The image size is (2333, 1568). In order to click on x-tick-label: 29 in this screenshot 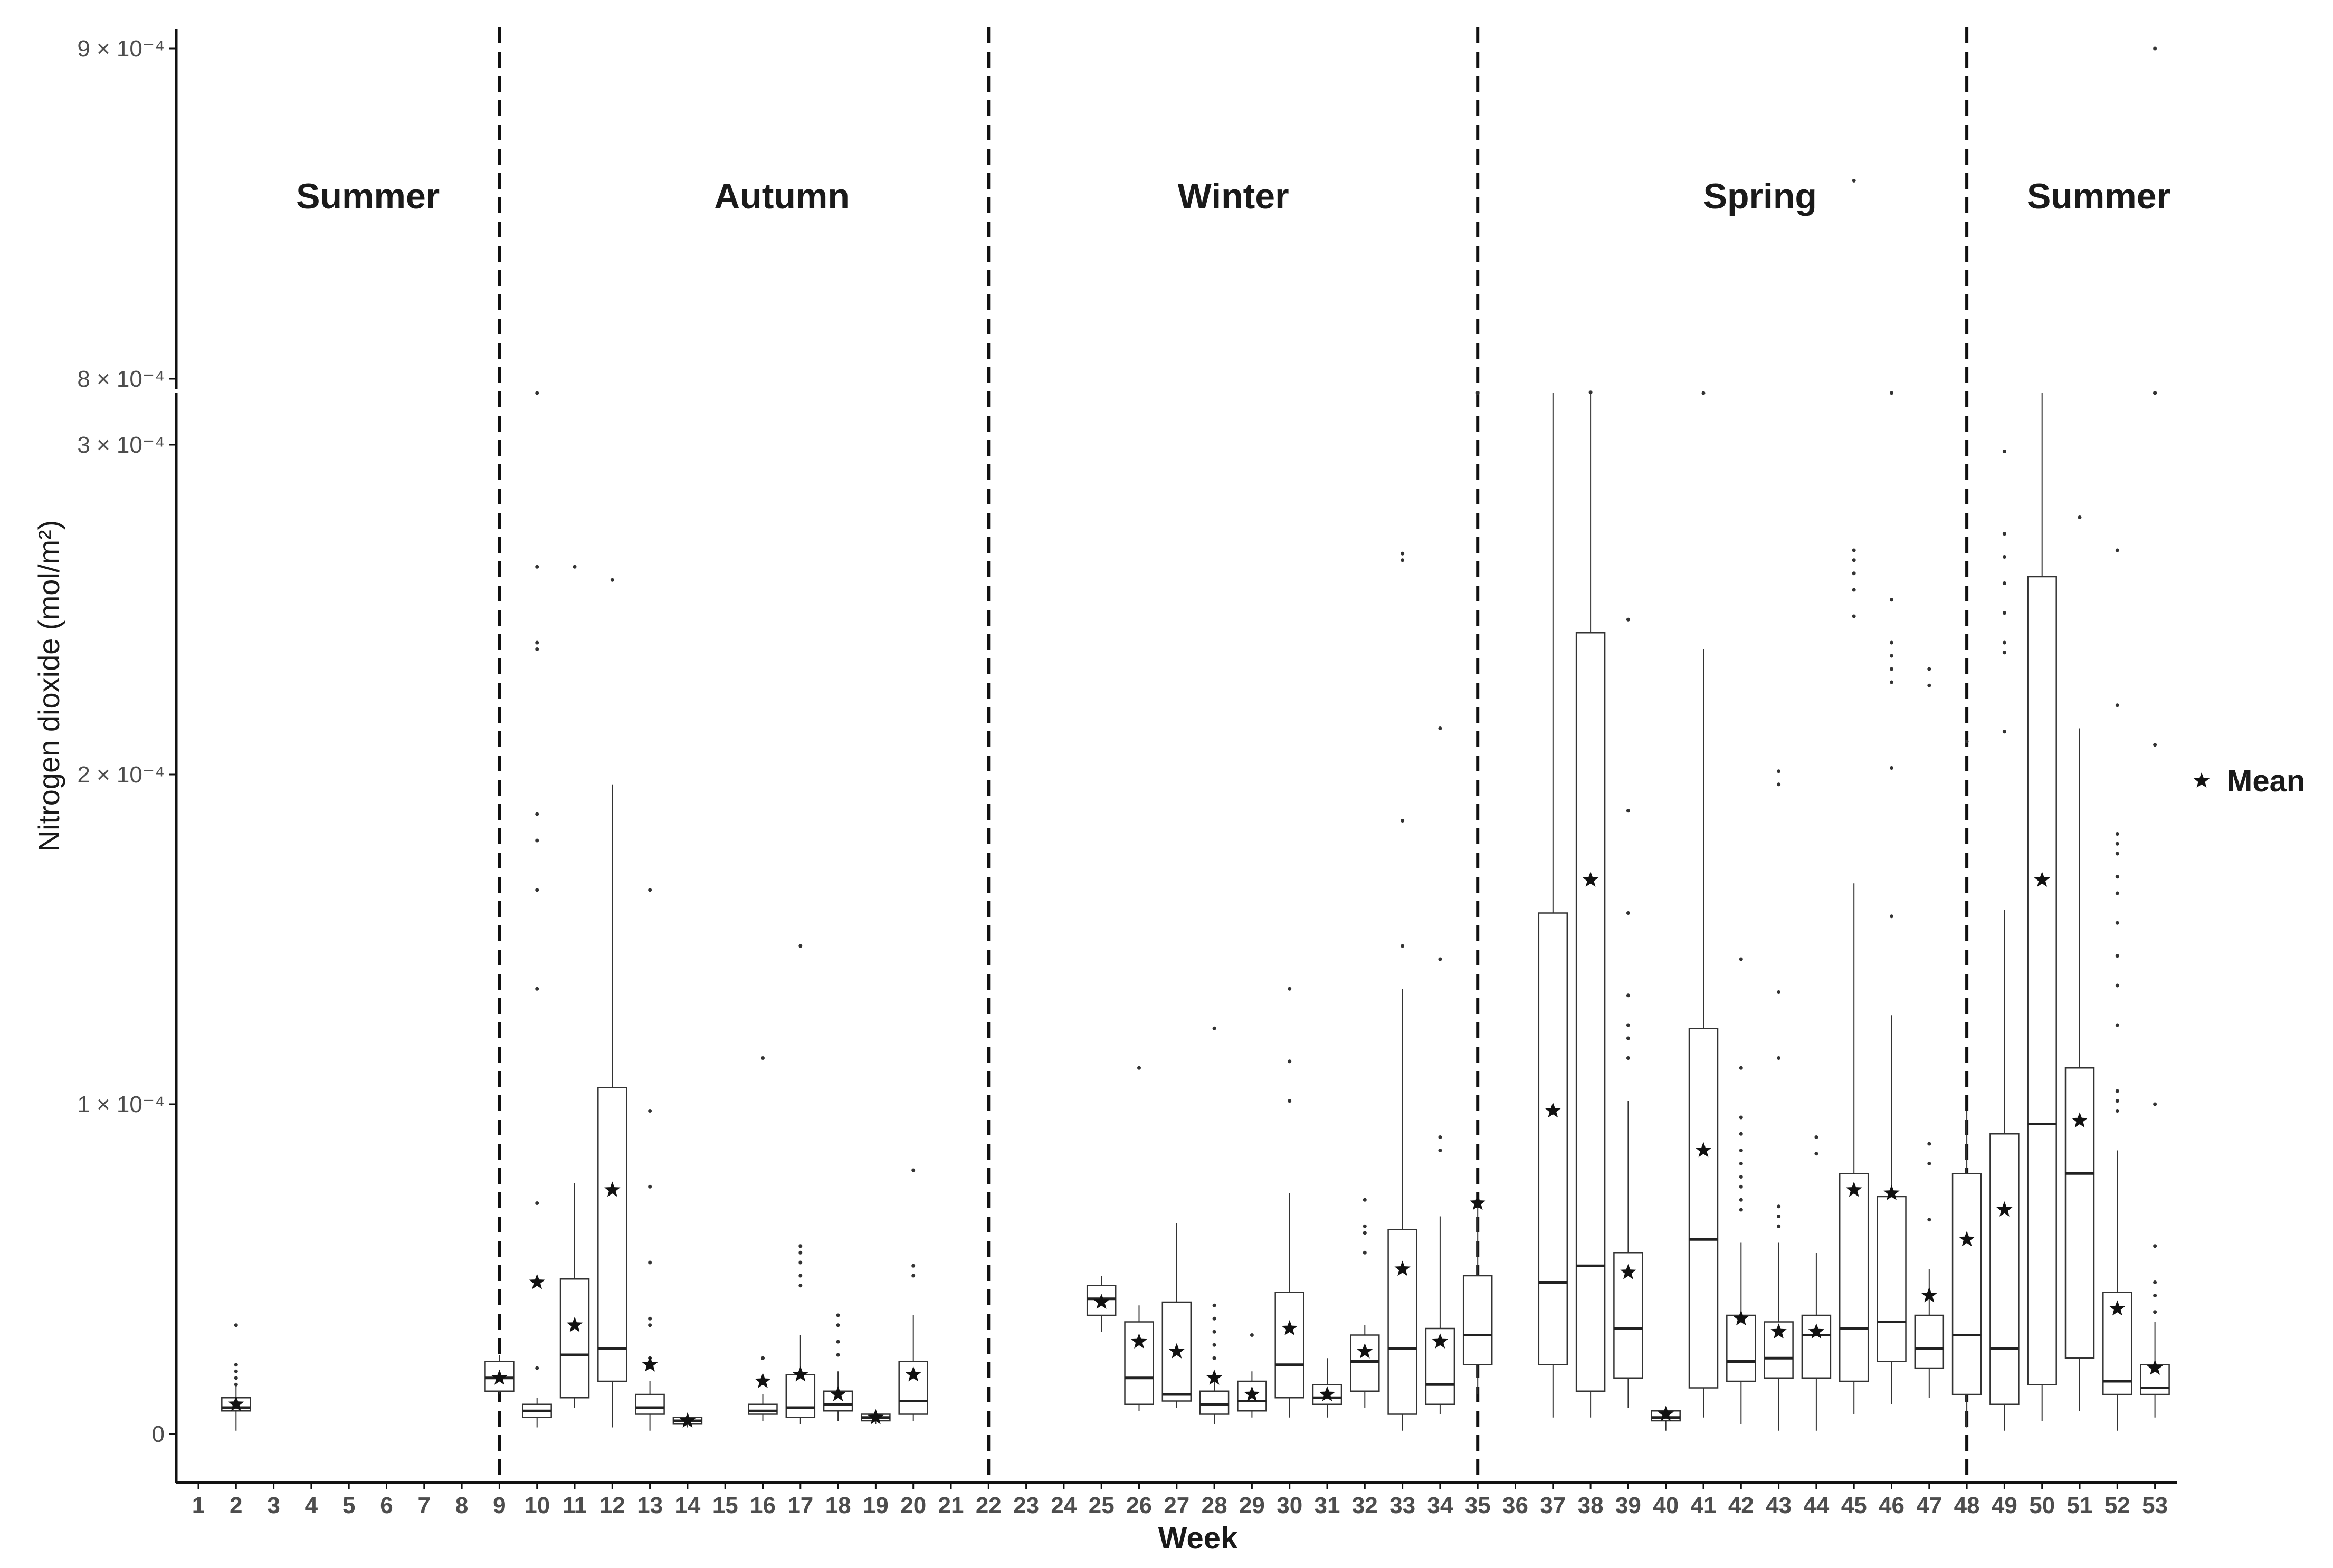, I will do `click(1252, 1505)`.